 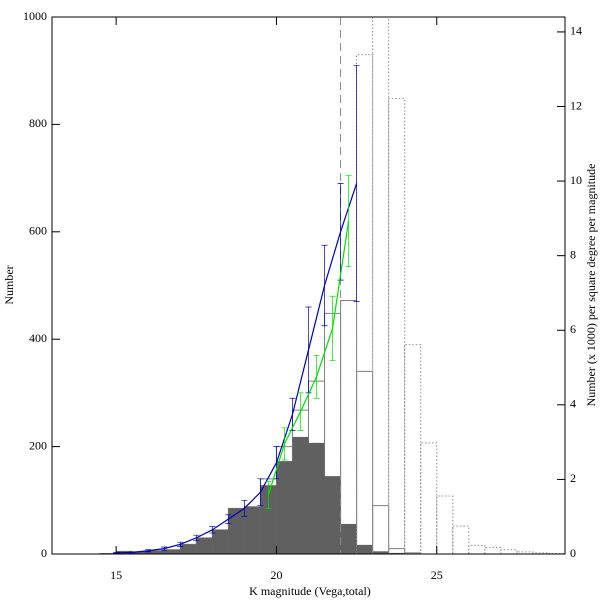 What do you see at coordinates (38, 123) in the screenshot?
I see `y-tick-label: 800` at bounding box center [38, 123].